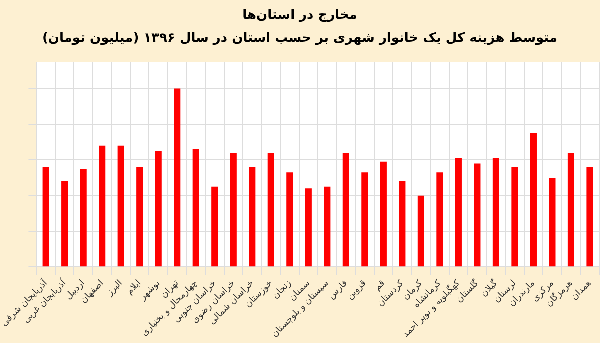  What do you see at coordinates (134, 288) in the screenshot?
I see `x-tick-label: ایلام` at bounding box center [134, 288].